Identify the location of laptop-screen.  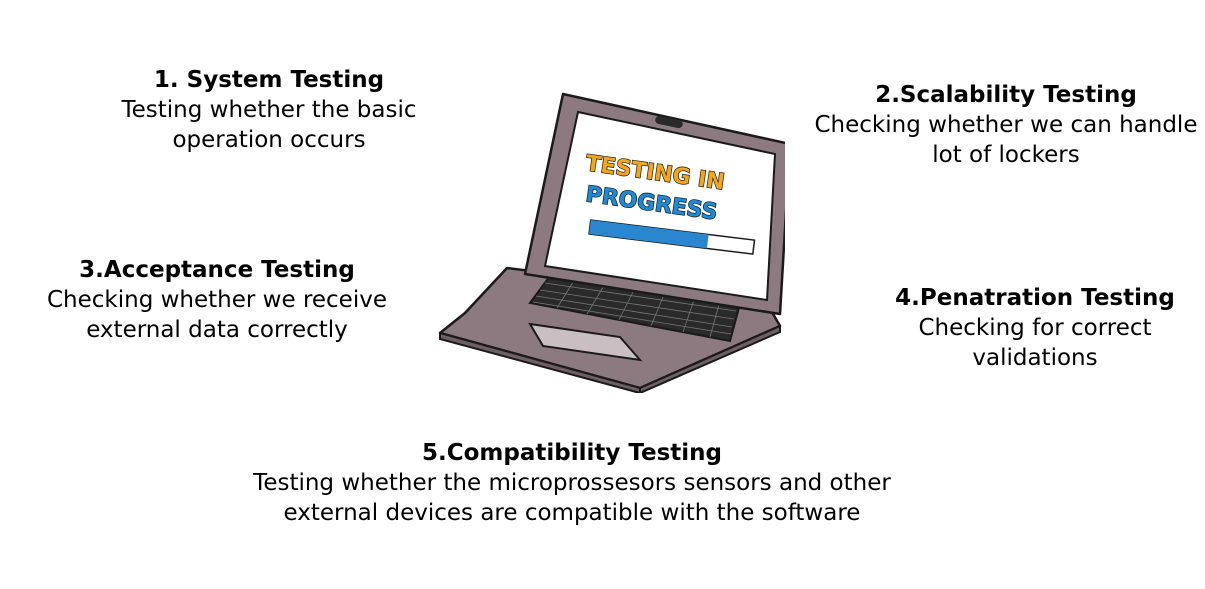
(660, 206).